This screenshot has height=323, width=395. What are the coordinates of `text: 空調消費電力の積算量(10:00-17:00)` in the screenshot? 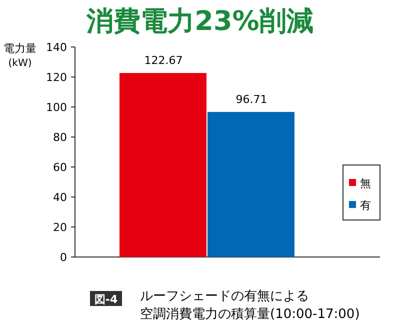 It's located at (250, 314).